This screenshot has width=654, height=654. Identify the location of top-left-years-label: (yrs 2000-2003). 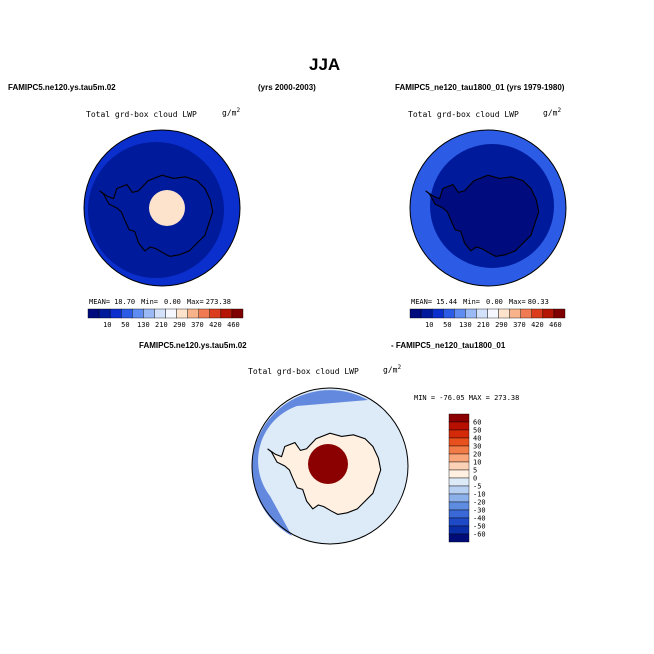
(287, 87).